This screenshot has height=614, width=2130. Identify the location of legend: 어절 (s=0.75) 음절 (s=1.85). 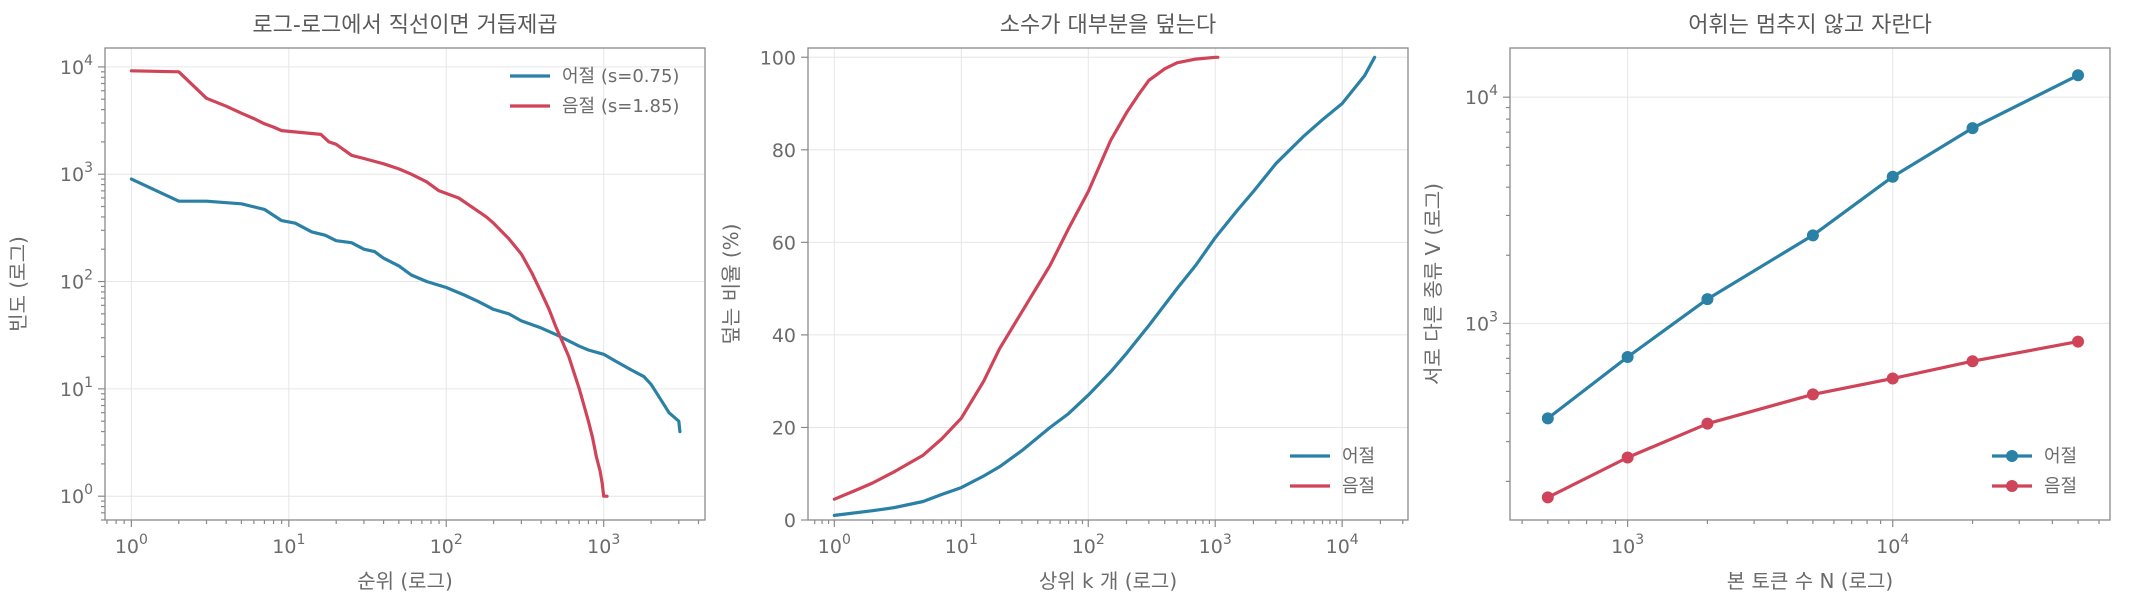
(594, 91).